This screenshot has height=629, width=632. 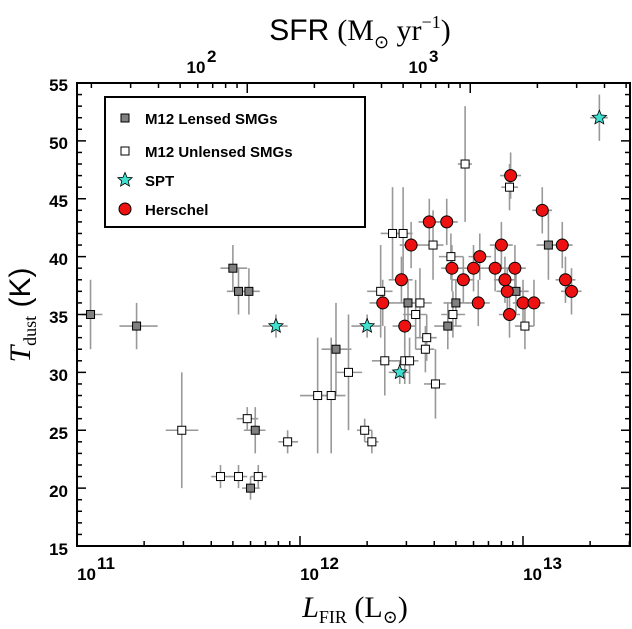 What do you see at coordinates (58, 259) in the screenshot?
I see `y-tick-label-40: 40` at bounding box center [58, 259].